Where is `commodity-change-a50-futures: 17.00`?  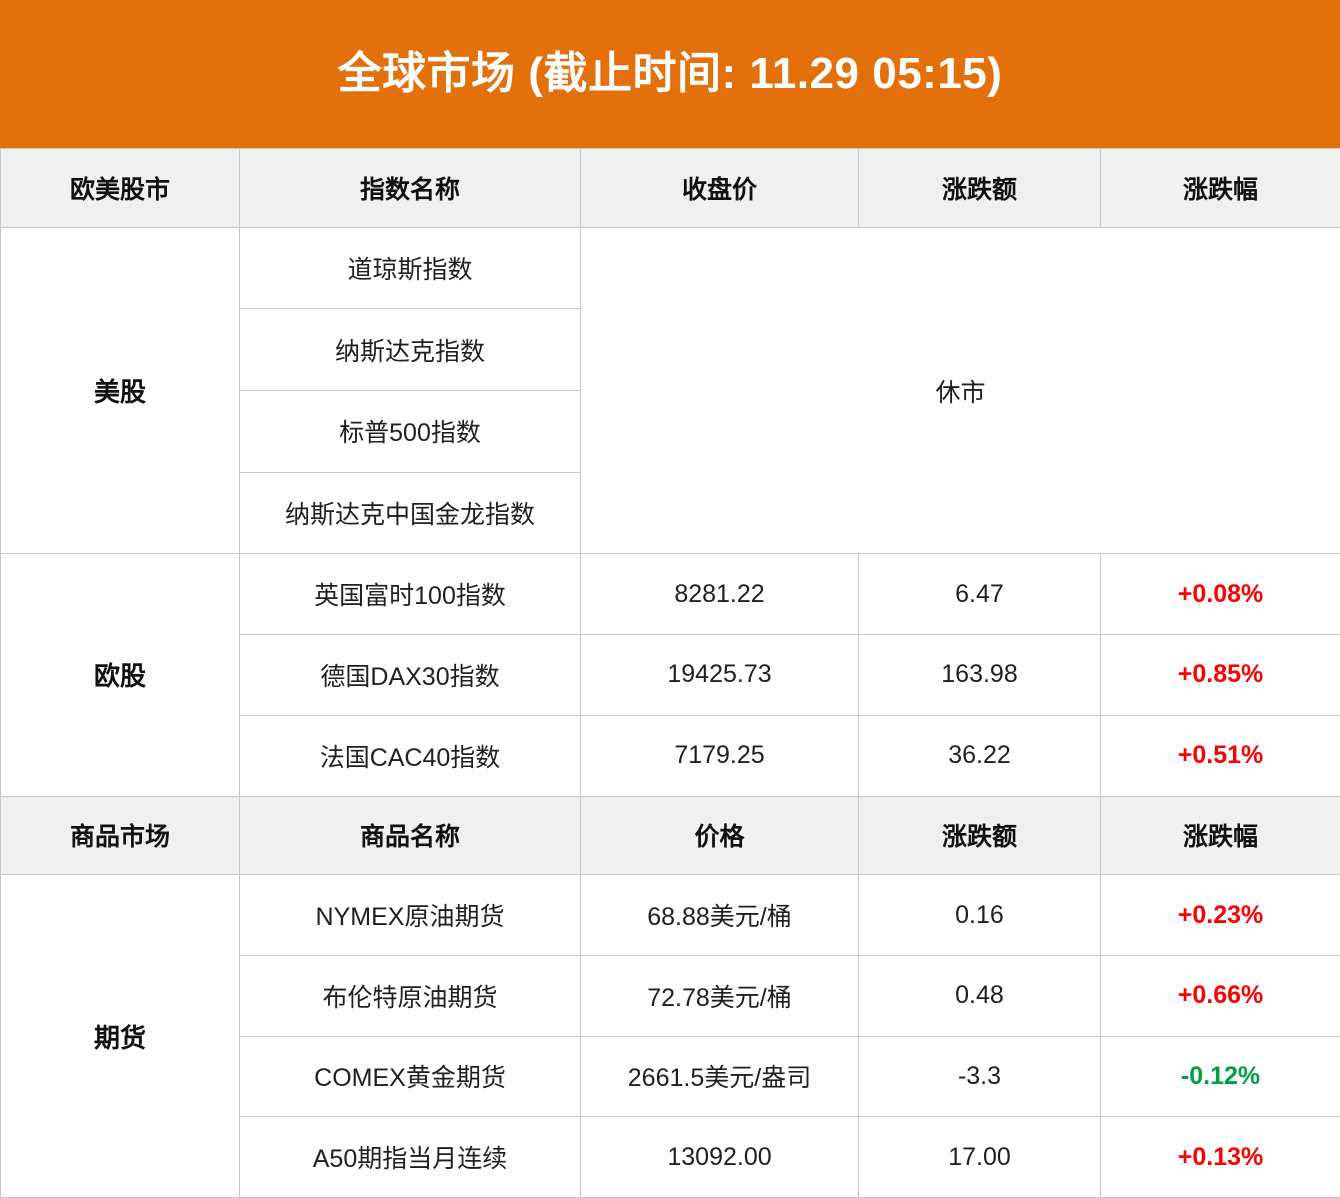 commodity-change-a50-futures: 17.00 is located at coordinates (979, 1157).